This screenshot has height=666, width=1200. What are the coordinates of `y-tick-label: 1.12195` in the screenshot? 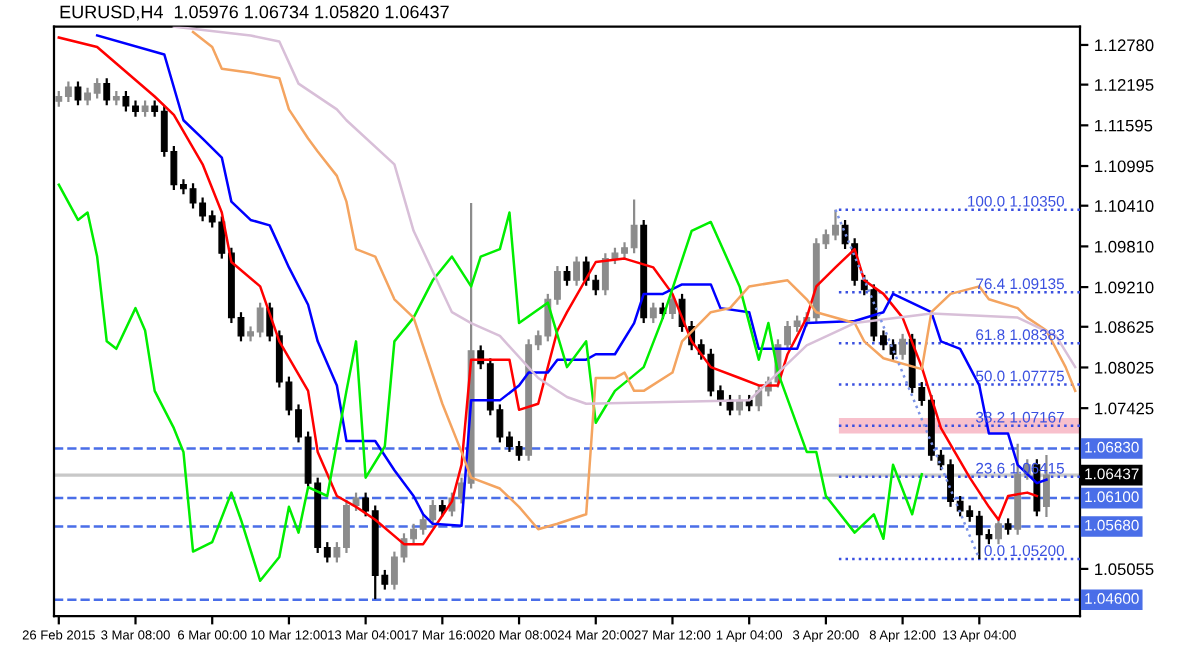 It's located at (1124, 85).